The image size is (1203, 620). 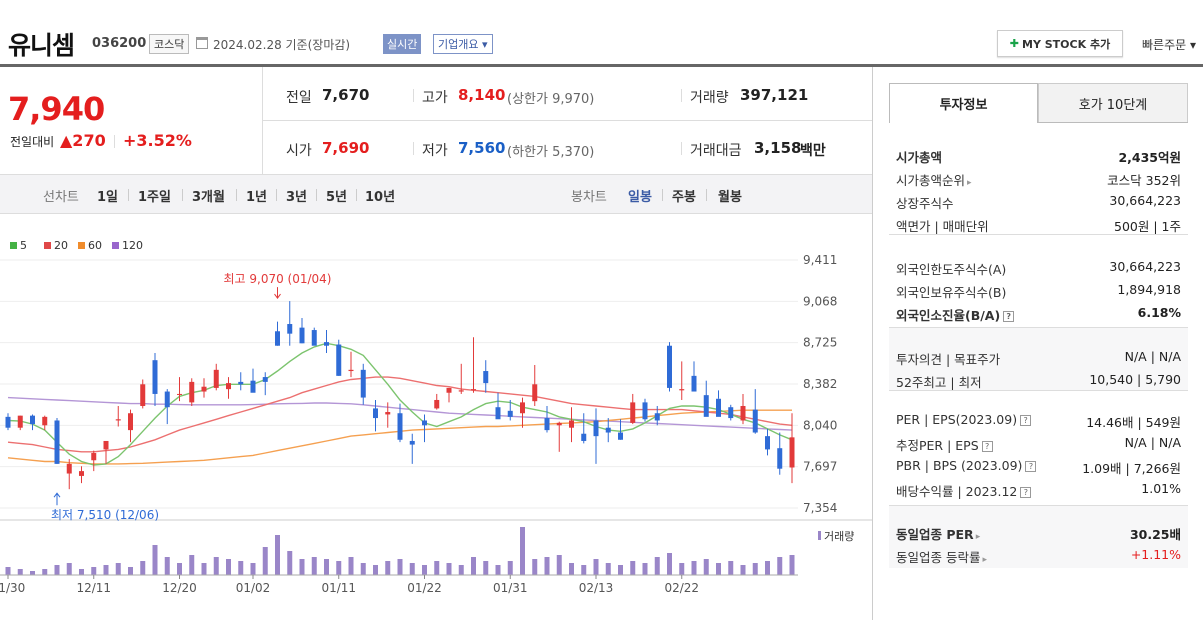 I want to click on tab-5year: 5년, so click(x=337, y=197).